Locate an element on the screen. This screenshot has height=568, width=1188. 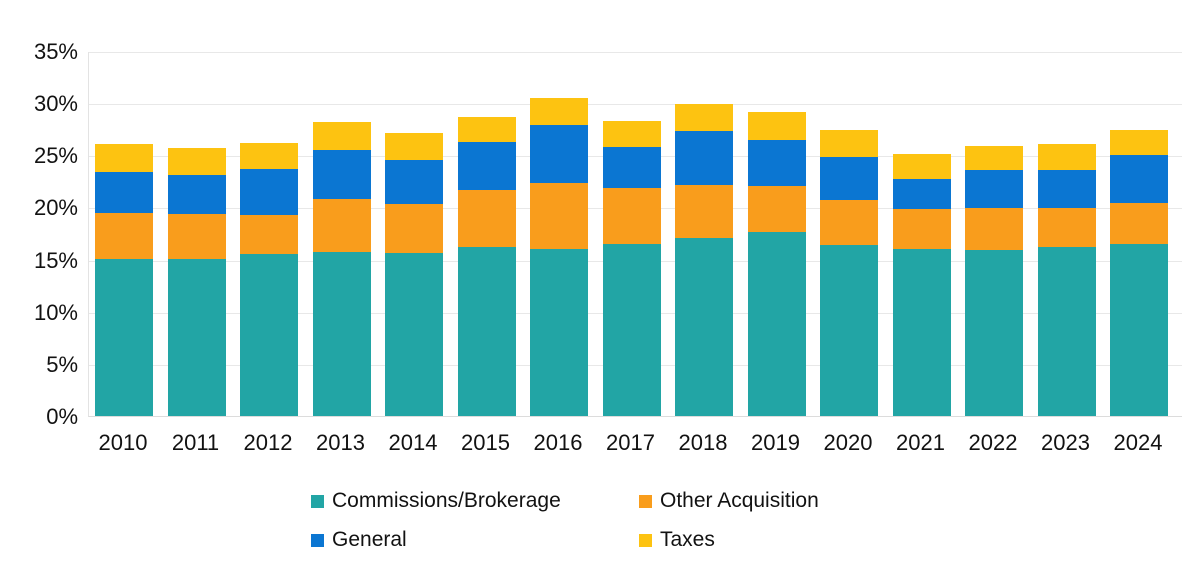
bar-2021 is located at coordinates (921, 285).